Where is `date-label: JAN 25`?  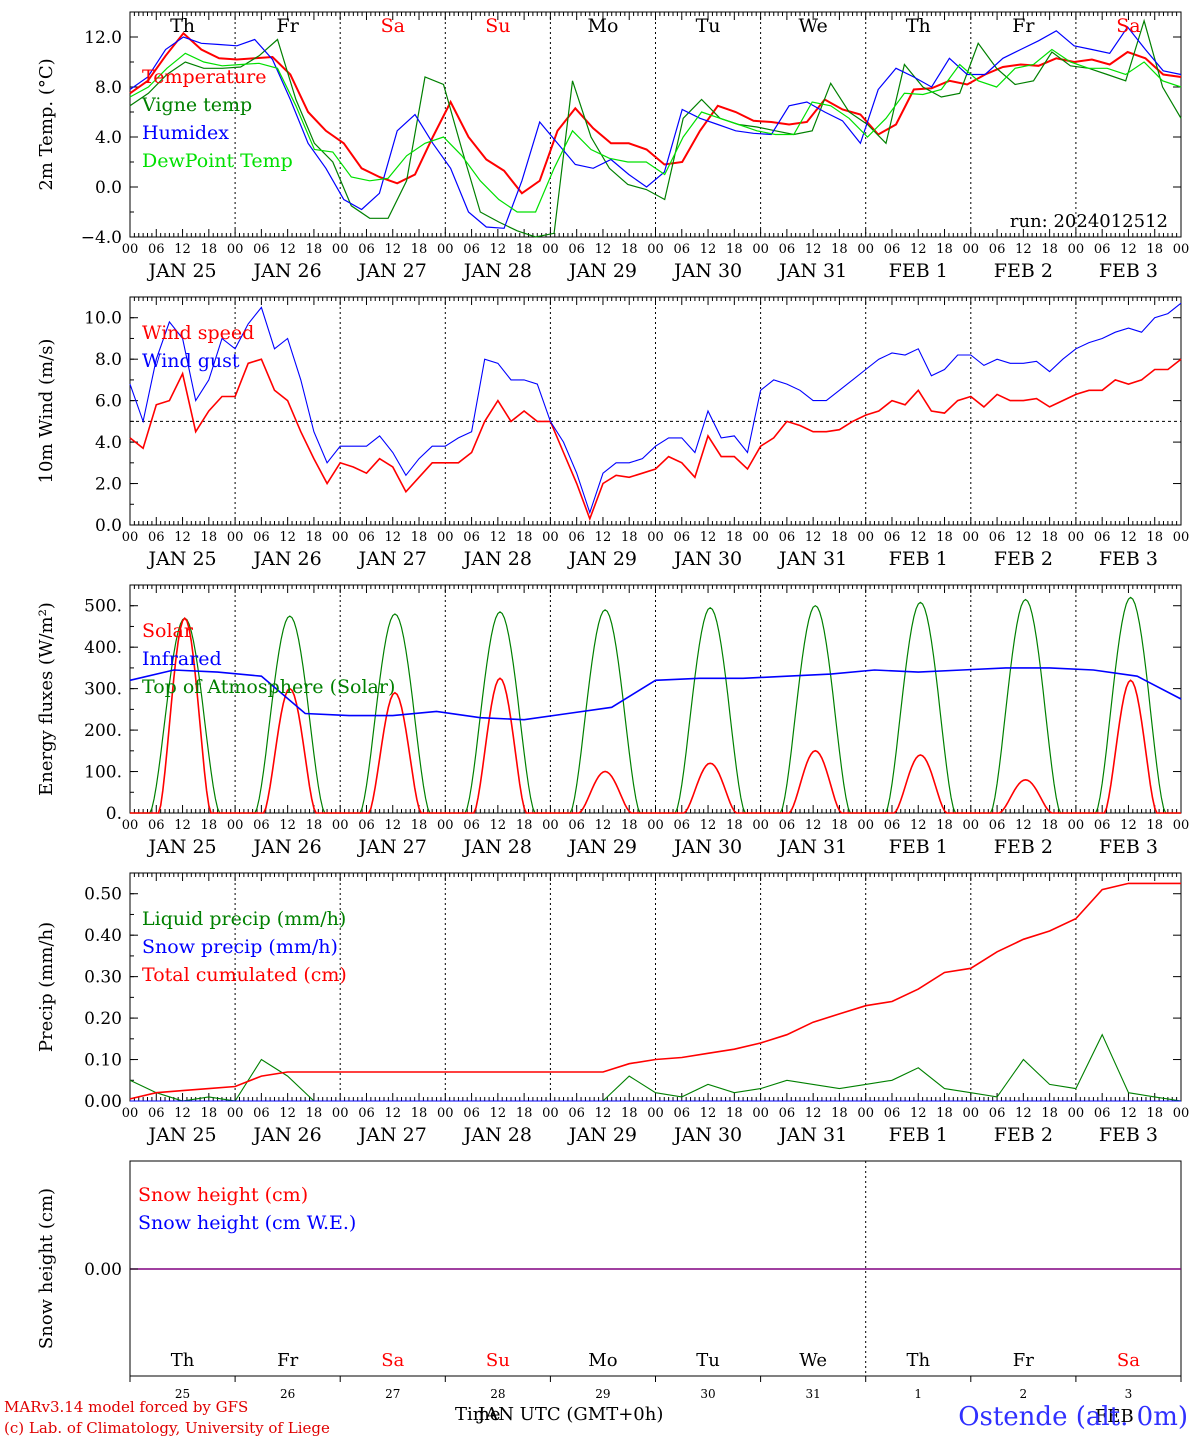
date-label: JAN 25 is located at coordinates (181, 1135).